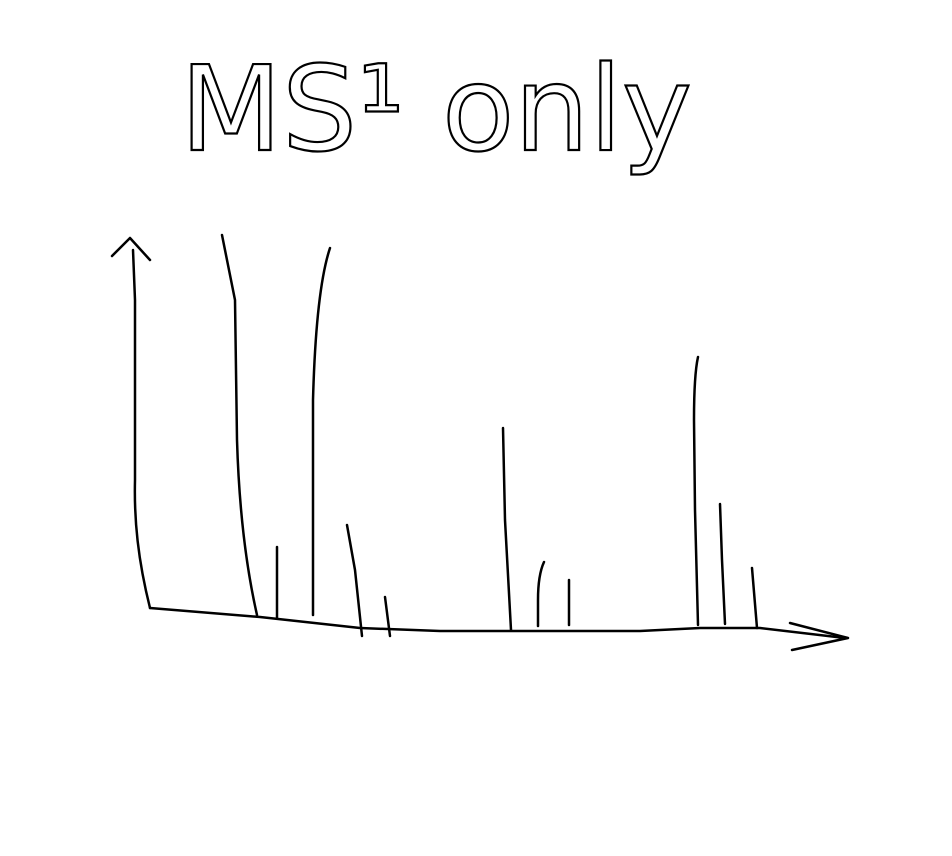 Image resolution: width=952 pixels, height=856 pixels. I want to click on title: MS¹ only, so click(436, 109).